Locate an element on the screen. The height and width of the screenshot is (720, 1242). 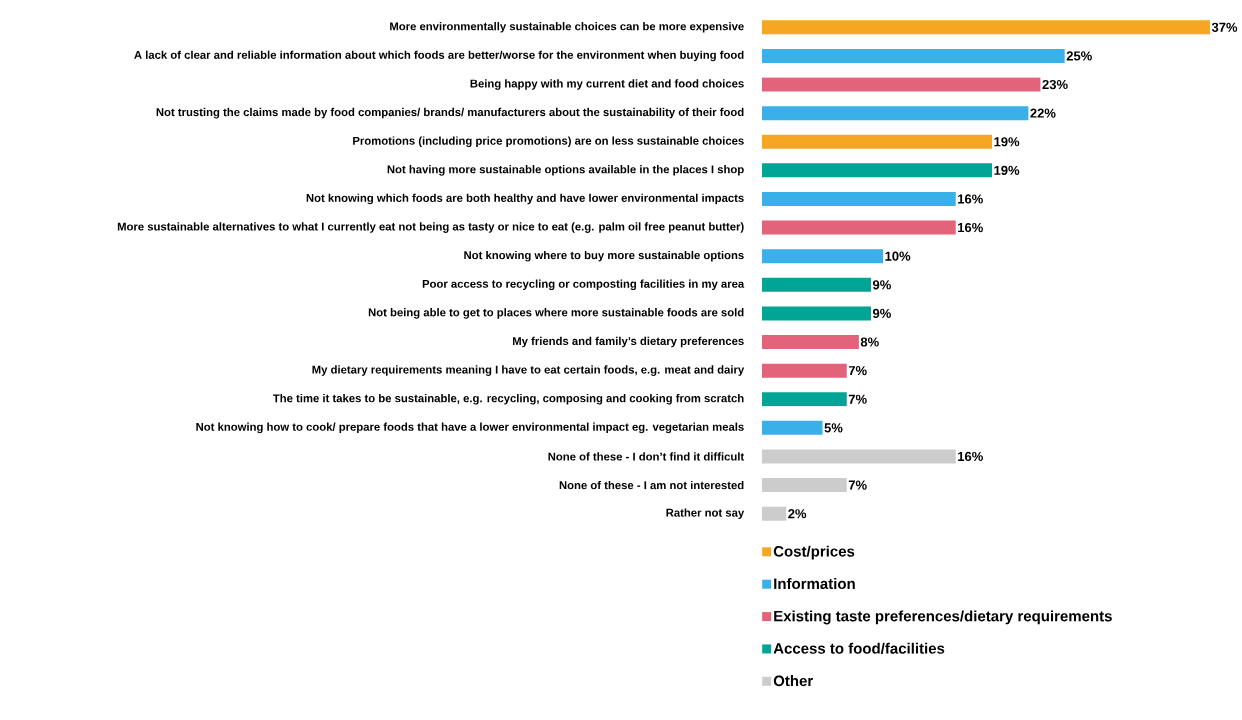
data-label: 23% is located at coordinates (1055, 84).